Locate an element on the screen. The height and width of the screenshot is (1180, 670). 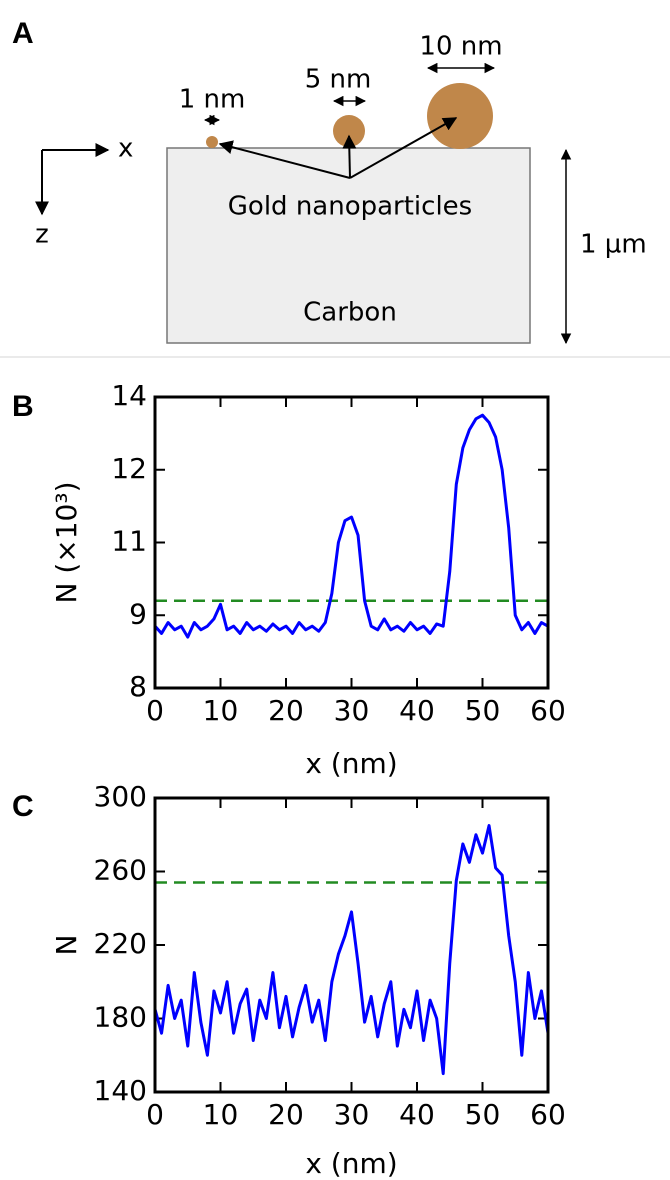
panel-label: C is located at coordinates (23, 806).